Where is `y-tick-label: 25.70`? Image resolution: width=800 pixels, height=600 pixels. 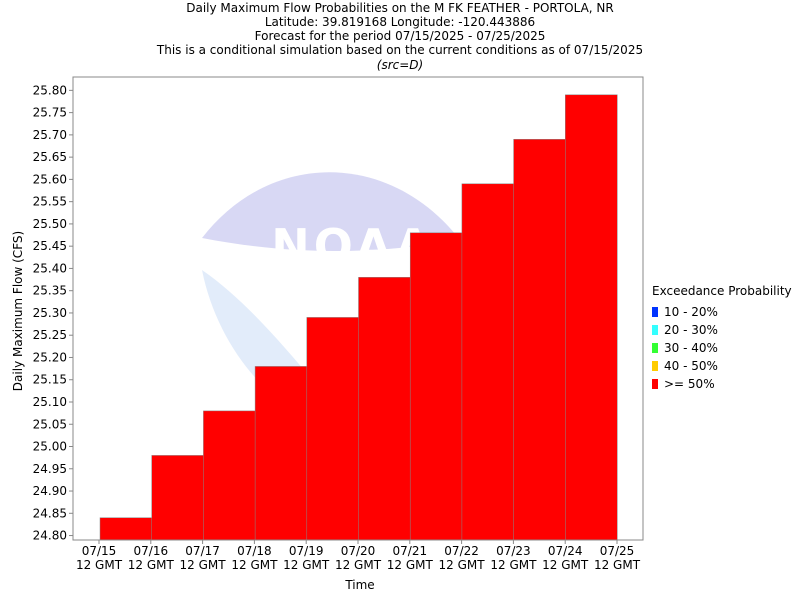 y-tick-label: 25.70 is located at coordinates (50, 135).